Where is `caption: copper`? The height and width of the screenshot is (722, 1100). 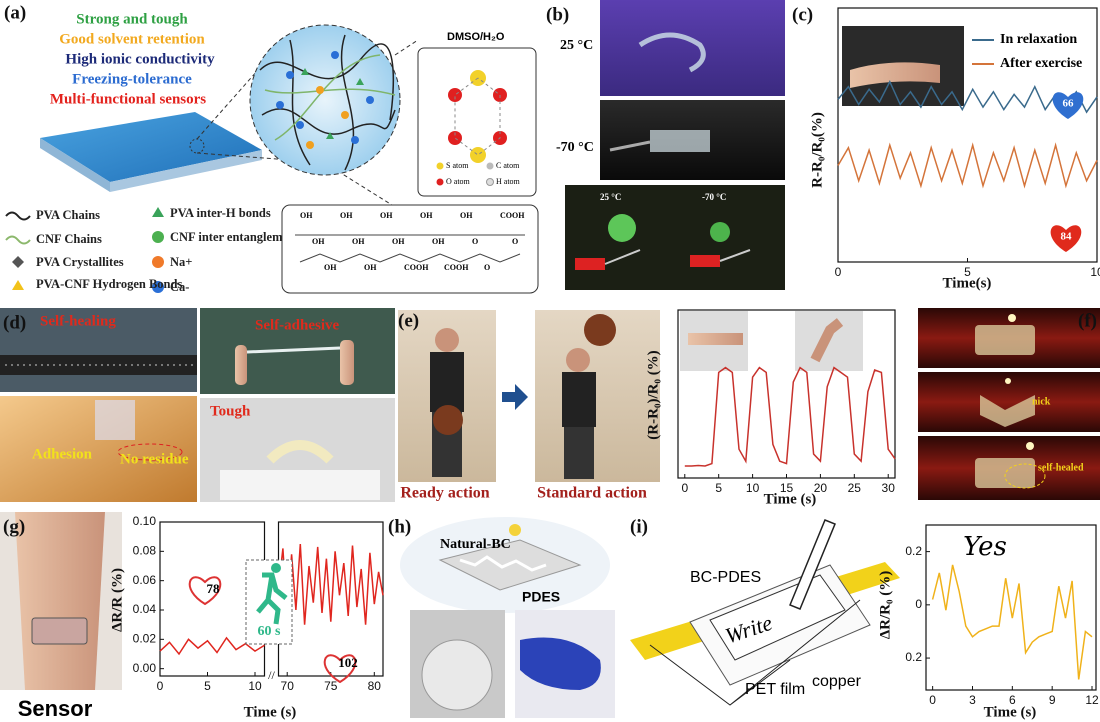 caption: copper is located at coordinates (837, 681).